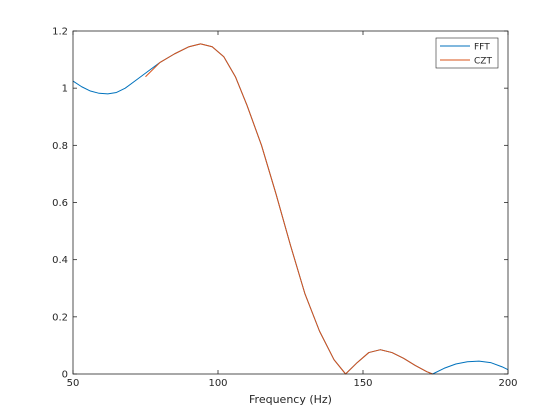 The image size is (560, 420). I want to click on x-tick-label: 50, so click(73, 383).